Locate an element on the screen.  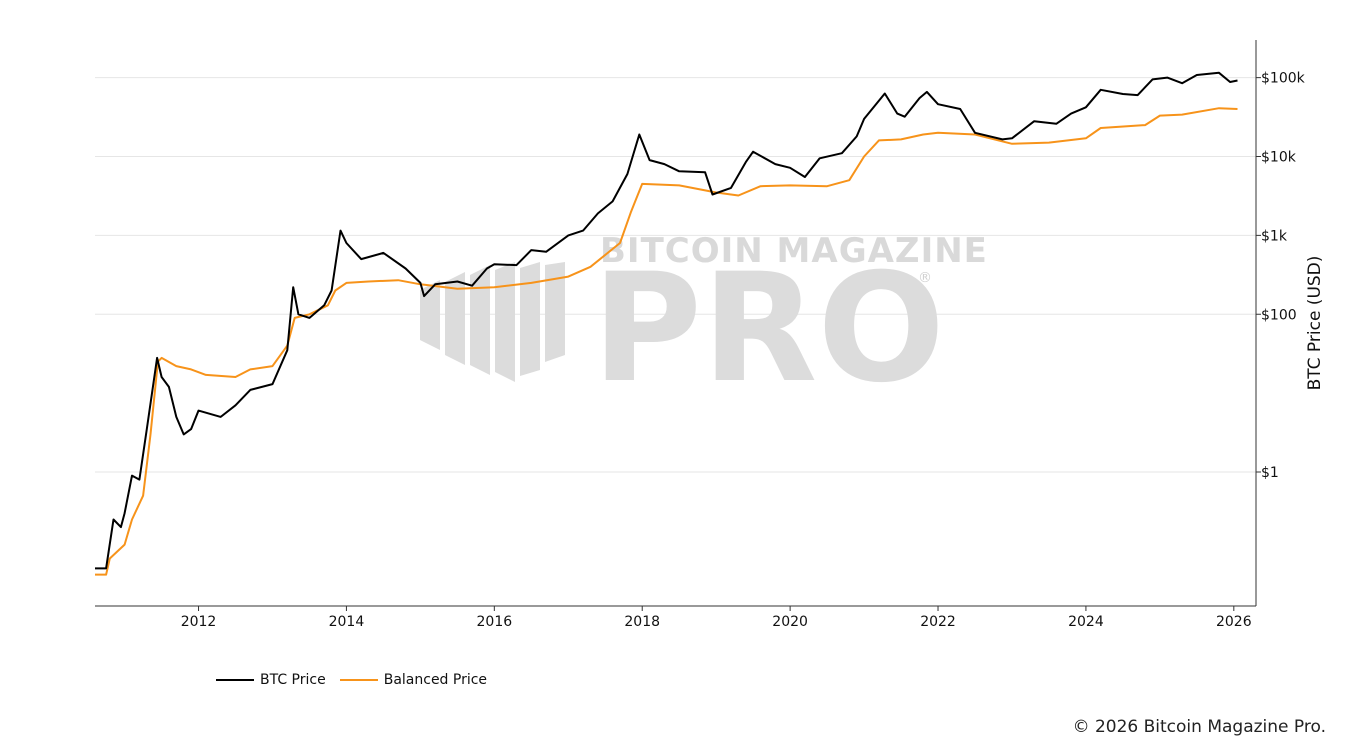
watermark-line1: BITCOIN MAGAZINE is located at coordinates (794, 251).